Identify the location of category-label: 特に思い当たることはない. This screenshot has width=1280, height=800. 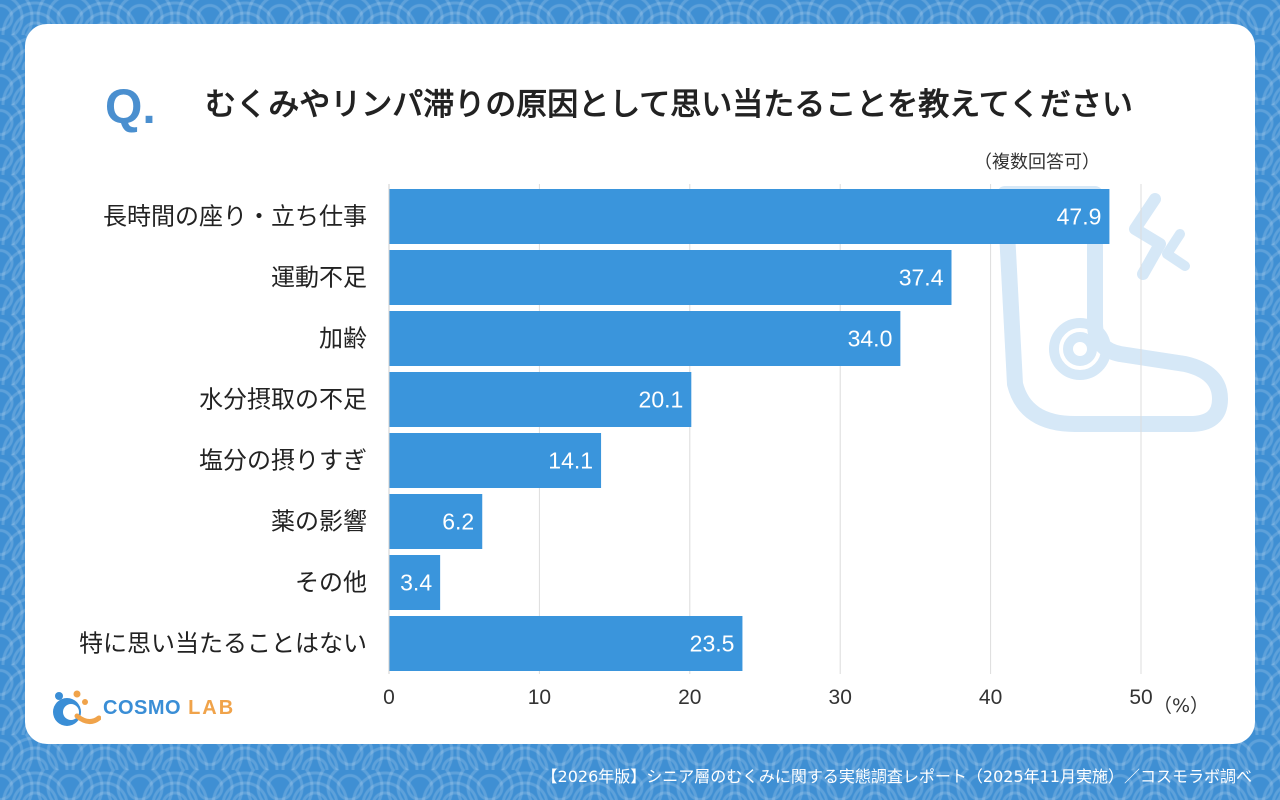
(223, 644).